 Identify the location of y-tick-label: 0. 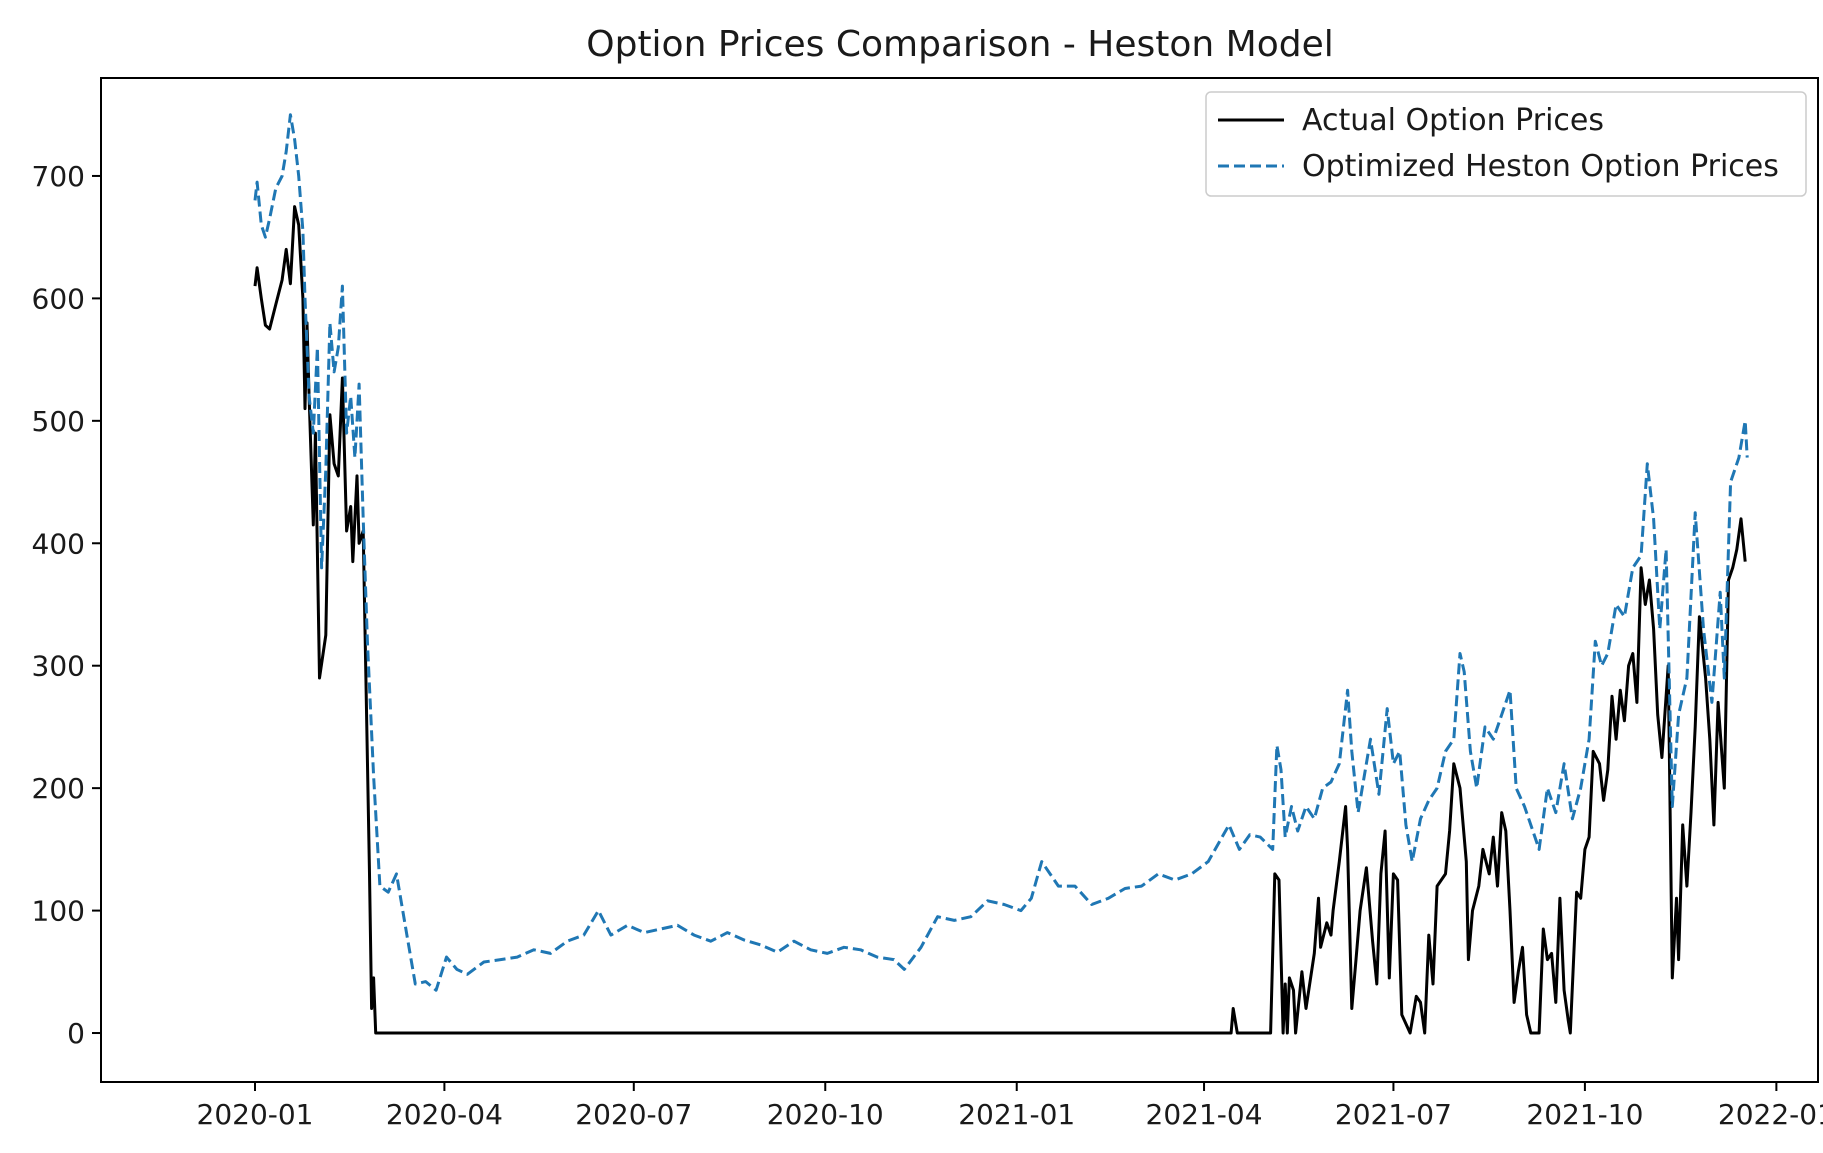
(76, 1033).